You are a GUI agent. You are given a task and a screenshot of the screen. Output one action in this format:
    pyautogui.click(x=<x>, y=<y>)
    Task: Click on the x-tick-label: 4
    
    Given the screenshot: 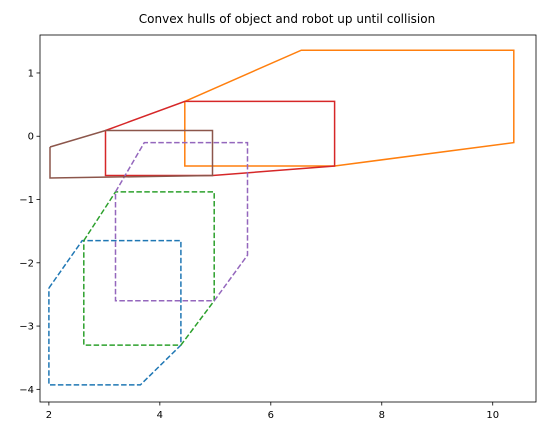 What is the action you would take?
    pyautogui.click(x=160, y=415)
    